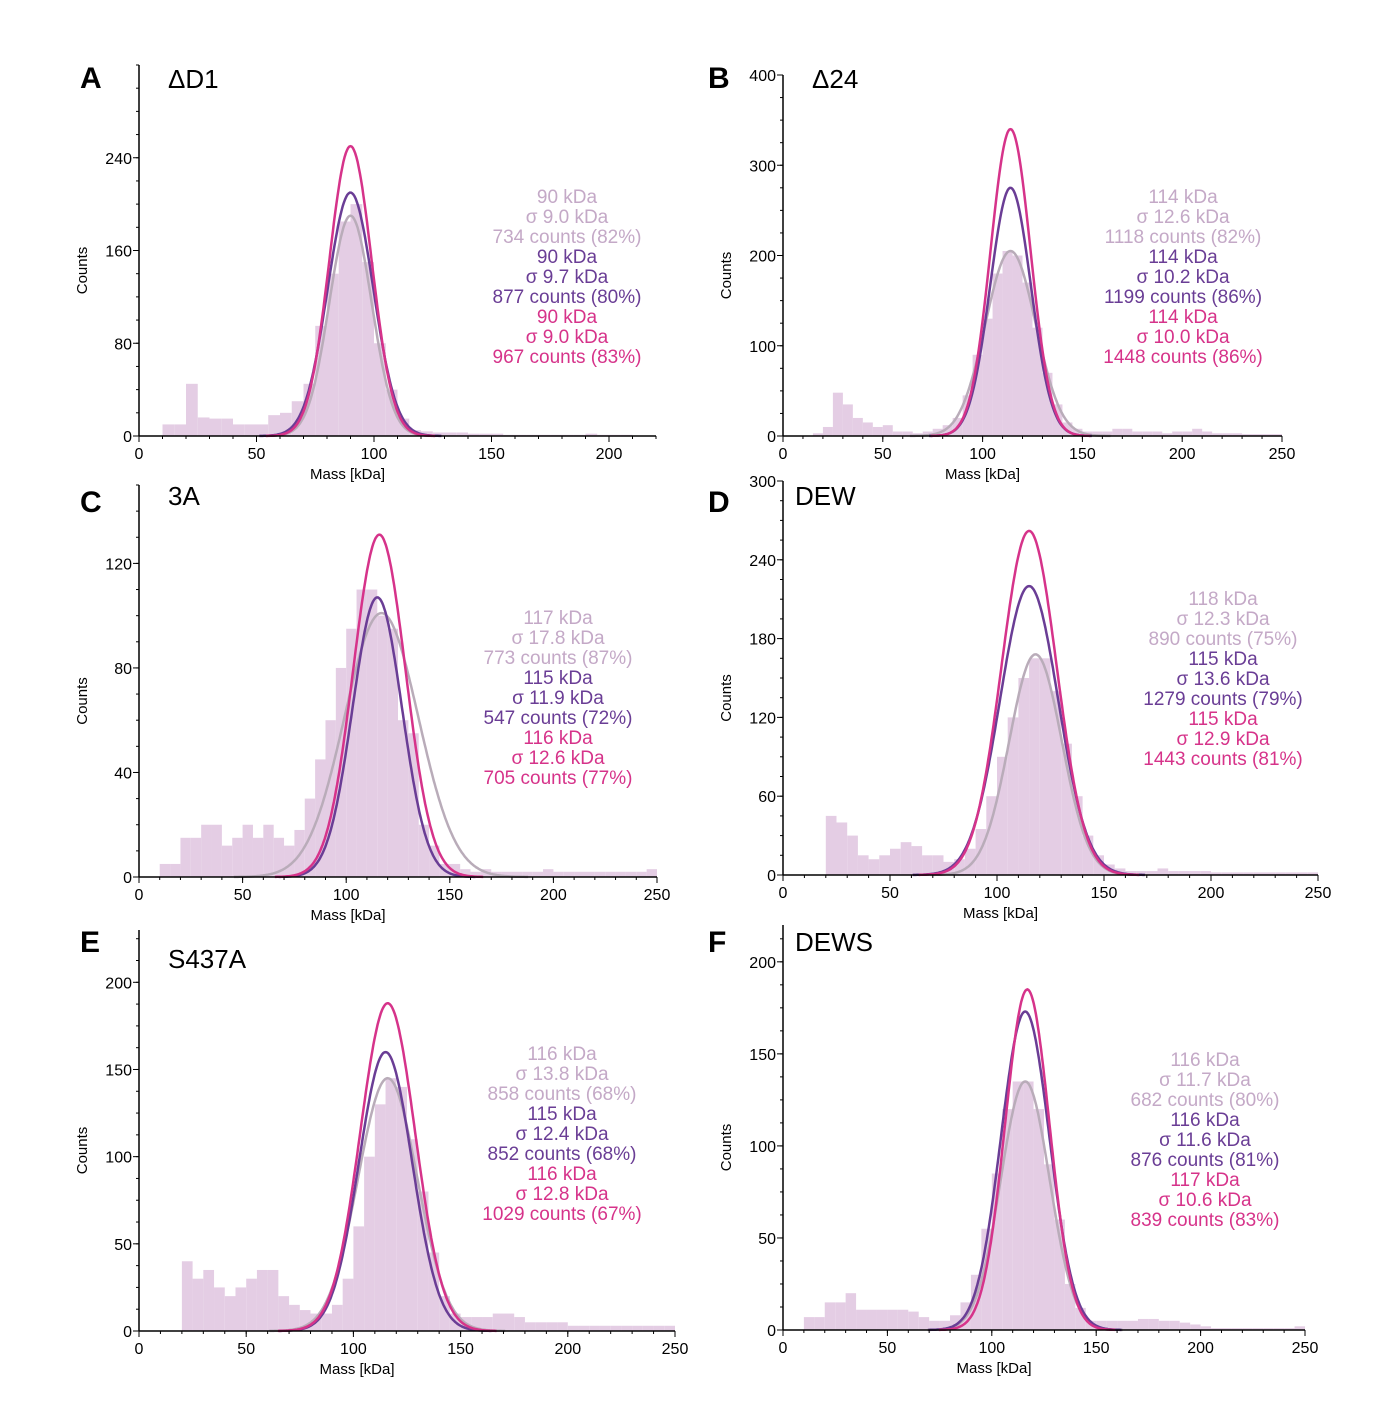 The image size is (1388, 1416). I want to click on fit-annotation-pink: 967 counts (83%), so click(567, 357).